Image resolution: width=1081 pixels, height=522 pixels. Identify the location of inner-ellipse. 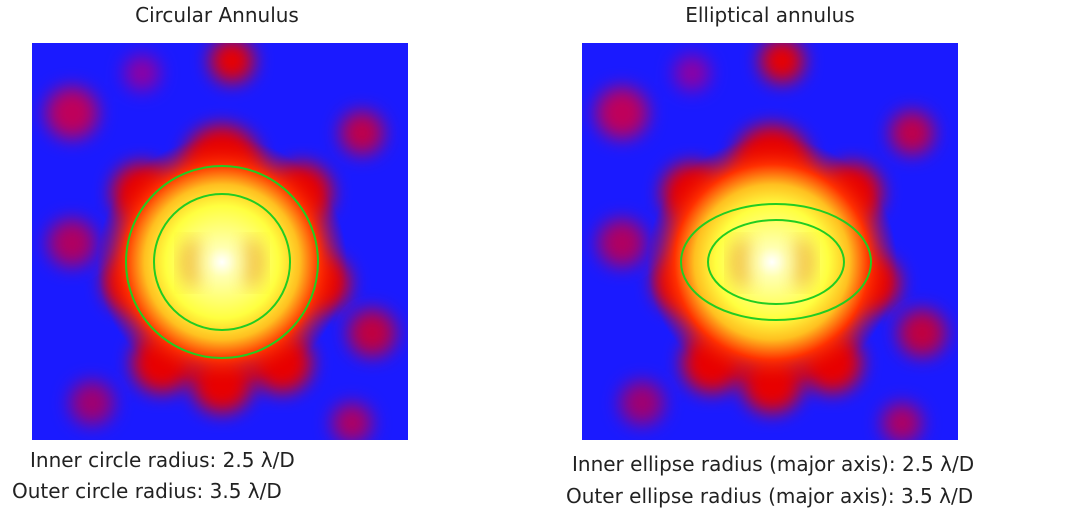
(776, 262).